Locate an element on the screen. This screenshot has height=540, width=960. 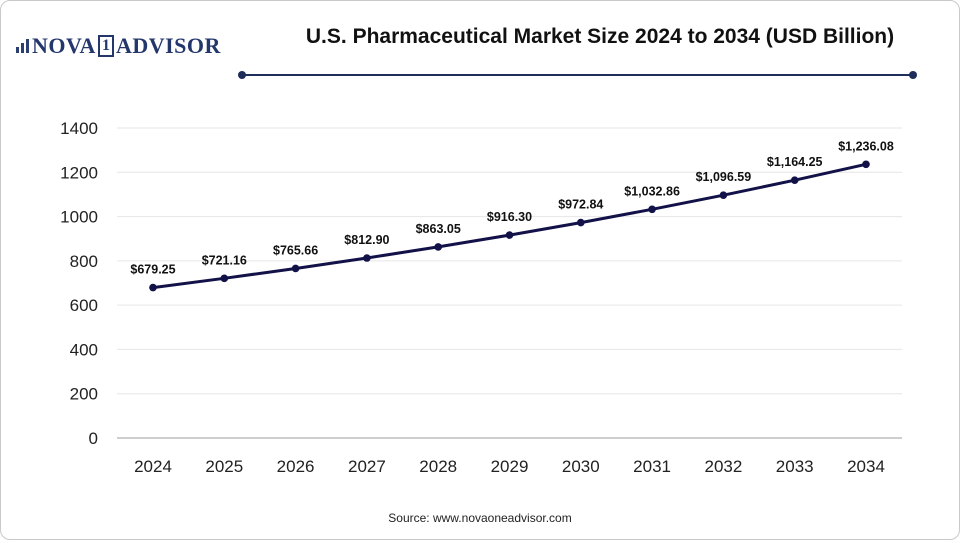
brand-name-left: NOVA is located at coordinates (64, 45).